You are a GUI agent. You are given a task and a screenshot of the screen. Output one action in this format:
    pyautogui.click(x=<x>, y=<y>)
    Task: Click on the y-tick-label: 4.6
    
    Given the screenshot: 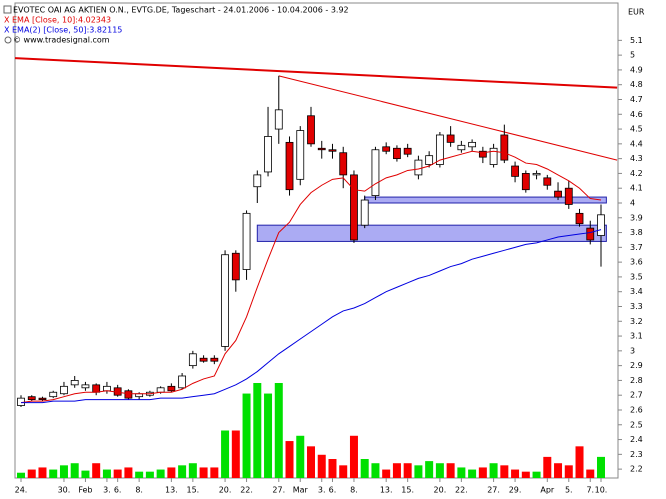 What is the action you would take?
    pyautogui.click(x=636, y=114)
    